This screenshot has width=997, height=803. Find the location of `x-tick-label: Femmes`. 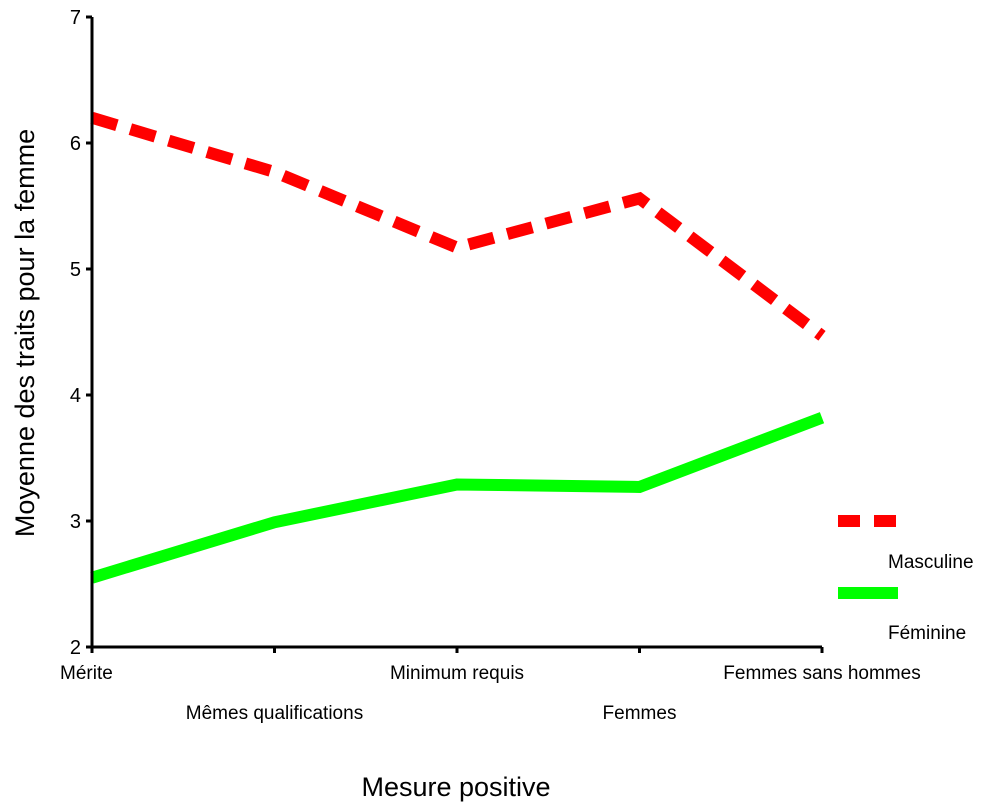

x-tick-label: Femmes is located at coordinates (640, 713).